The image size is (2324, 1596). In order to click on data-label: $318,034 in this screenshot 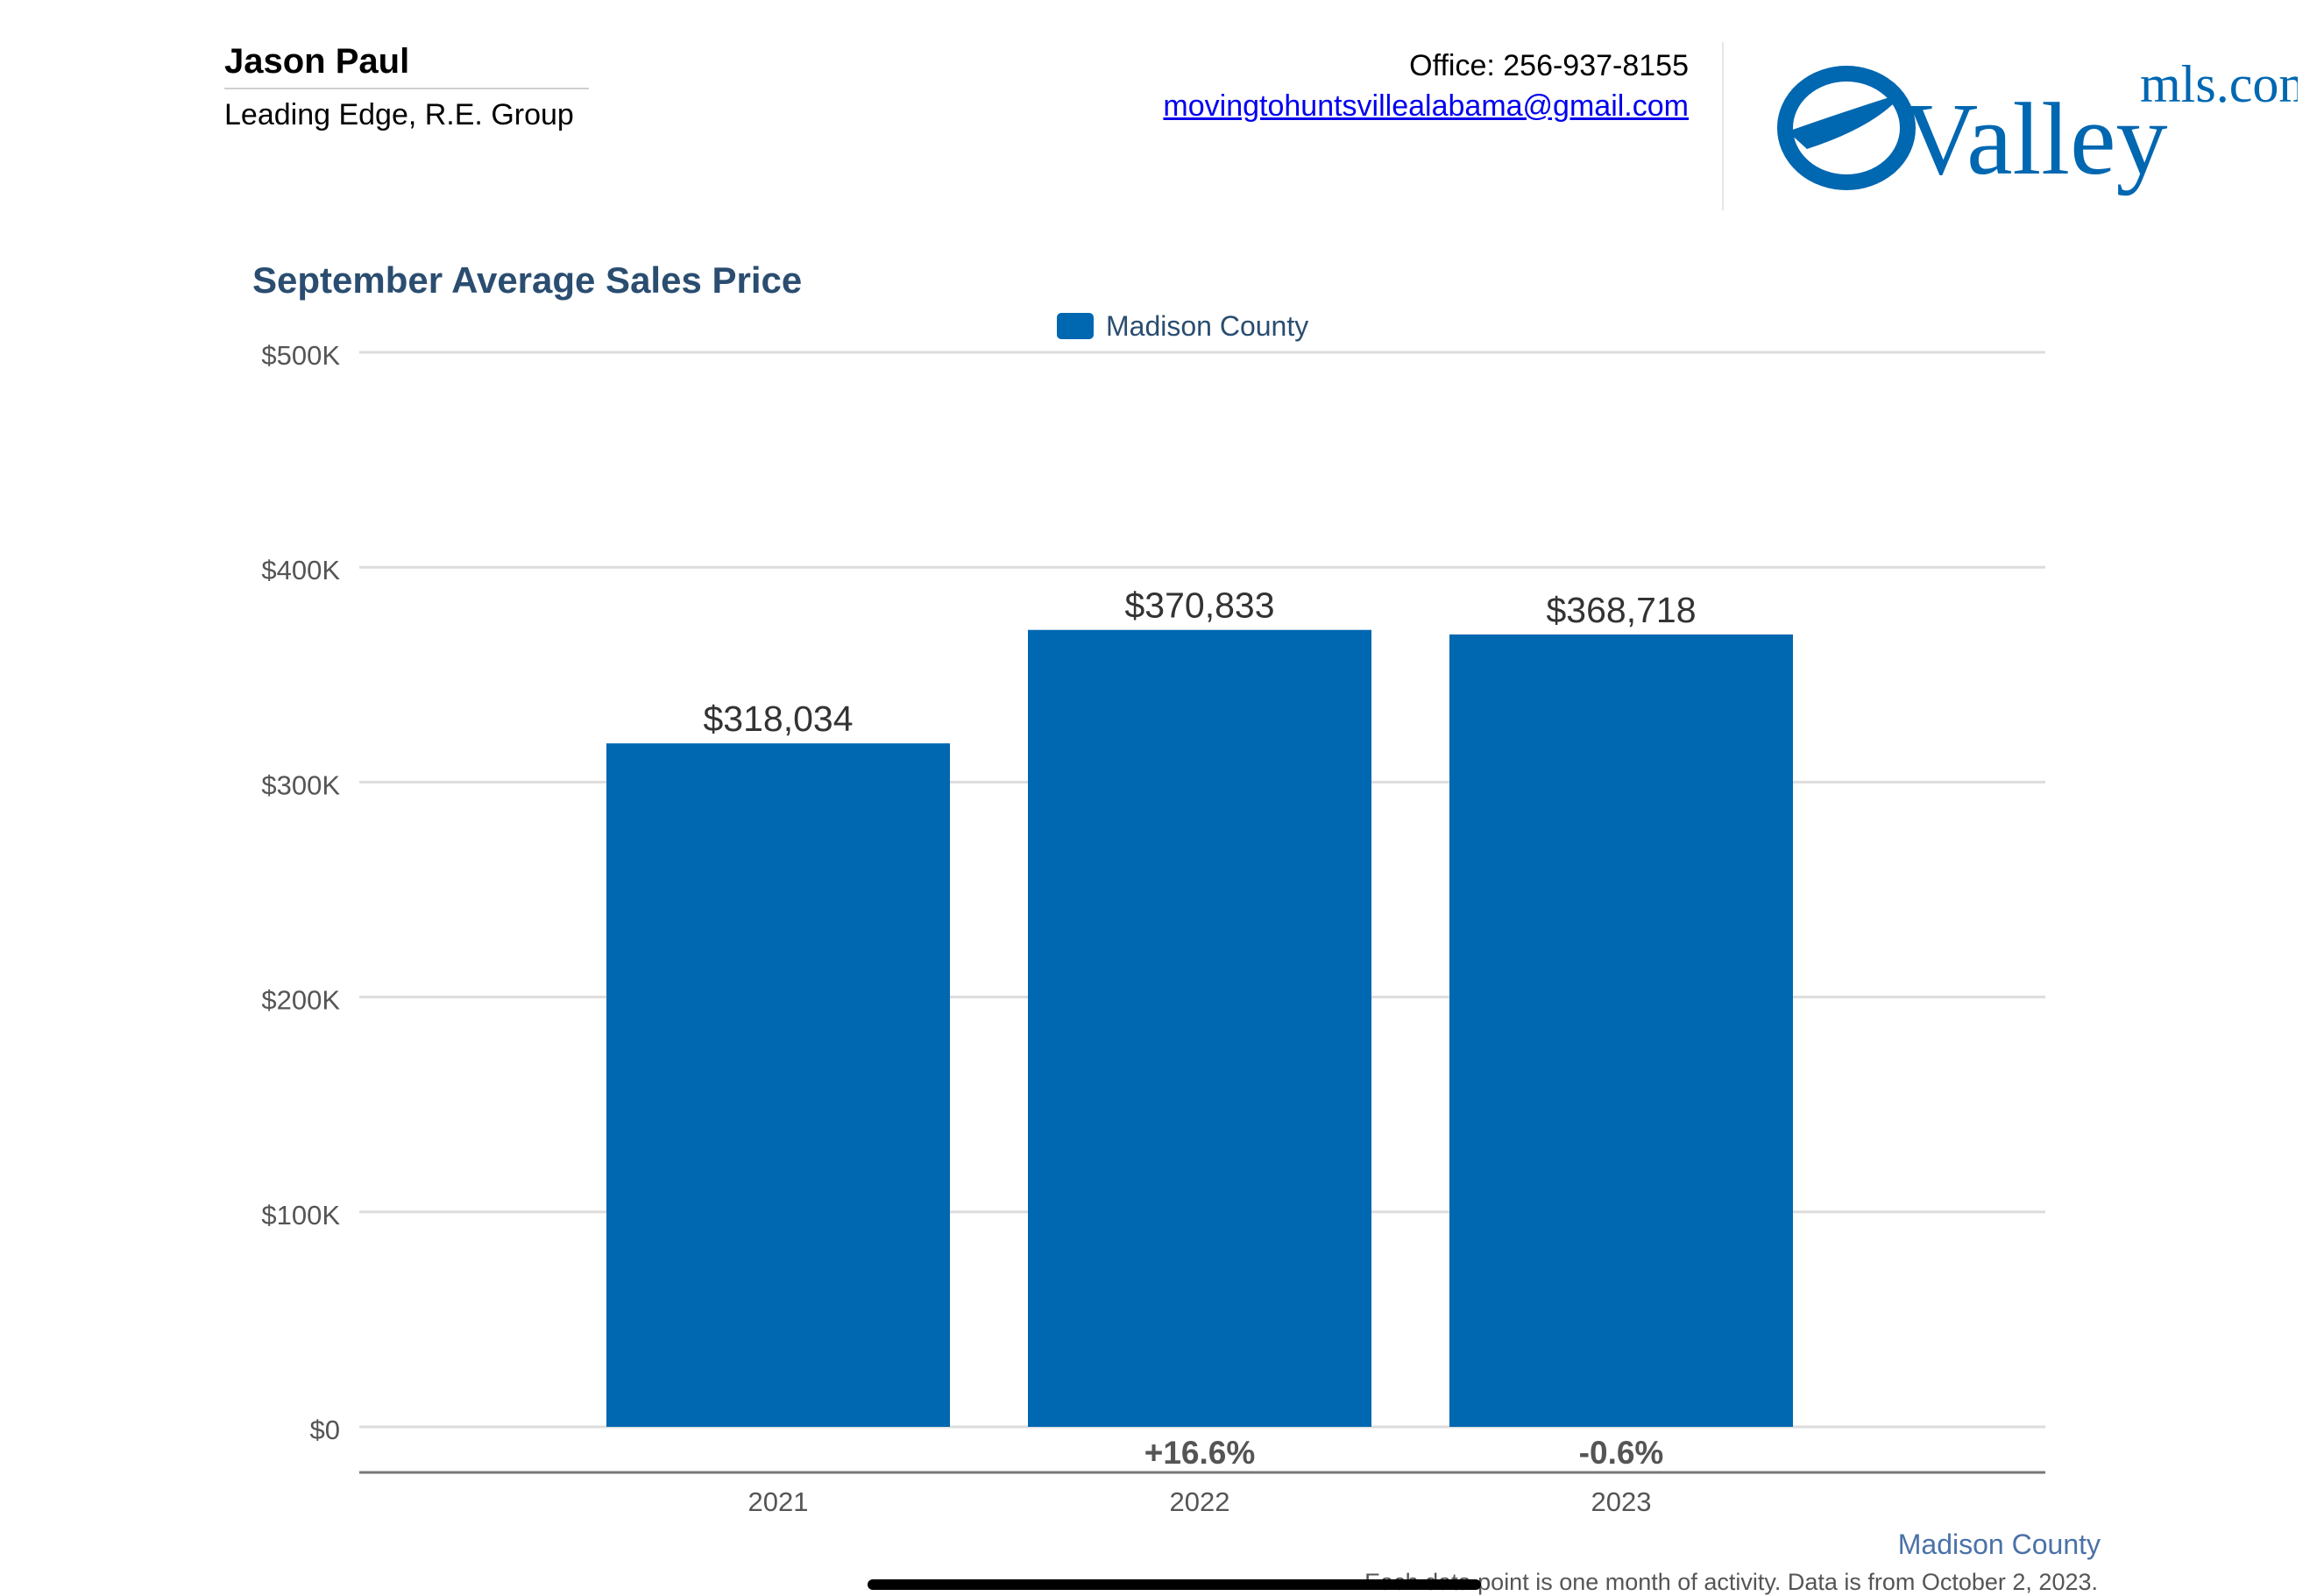, I will do `click(778, 719)`.